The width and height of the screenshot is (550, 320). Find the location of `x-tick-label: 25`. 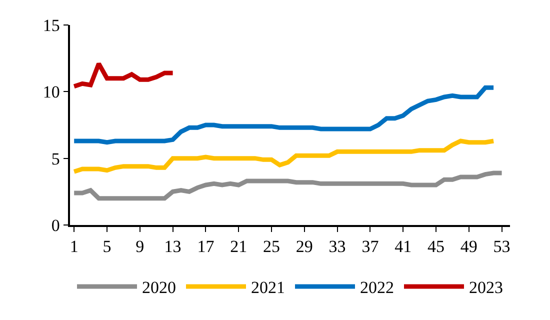

x-tick-label: 25 is located at coordinates (271, 246).